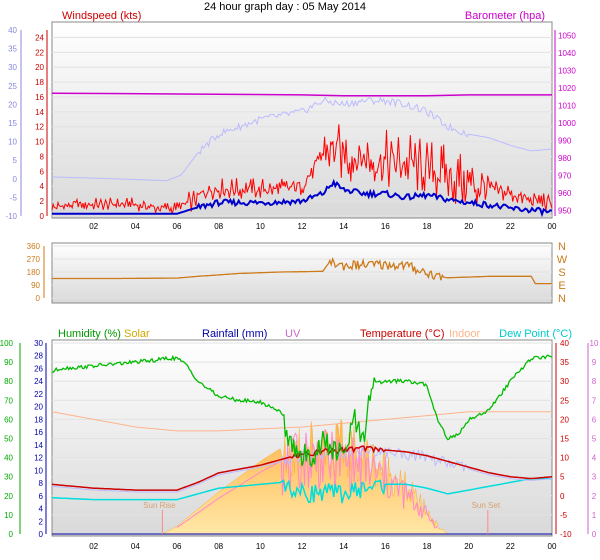 The height and width of the screenshot is (560, 600). What do you see at coordinates (34, 259) in the screenshot?
I see `direction-tick-label: 270` at bounding box center [34, 259].